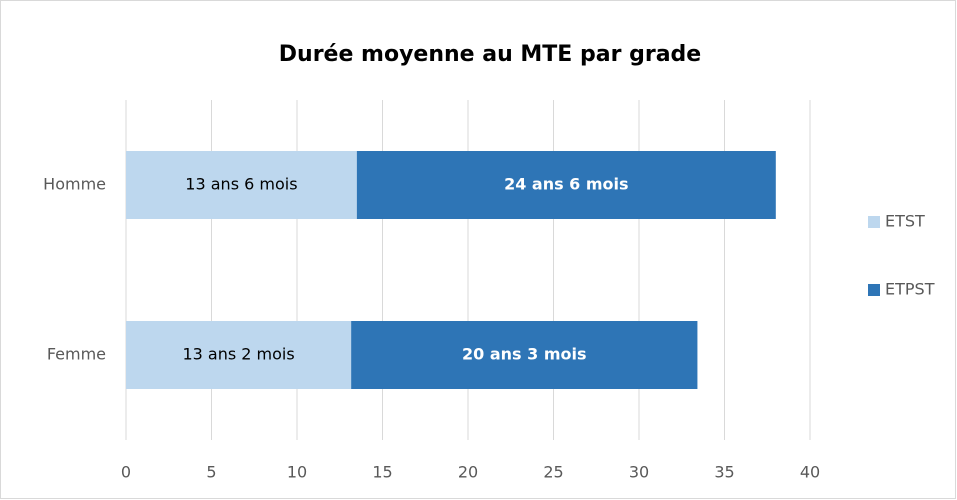 Image resolution: width=957 pixels, height=500 pixels. Describe the element at coordinates (211, 472) in the screenshot. I see `x-tick-label: 5` at that location.